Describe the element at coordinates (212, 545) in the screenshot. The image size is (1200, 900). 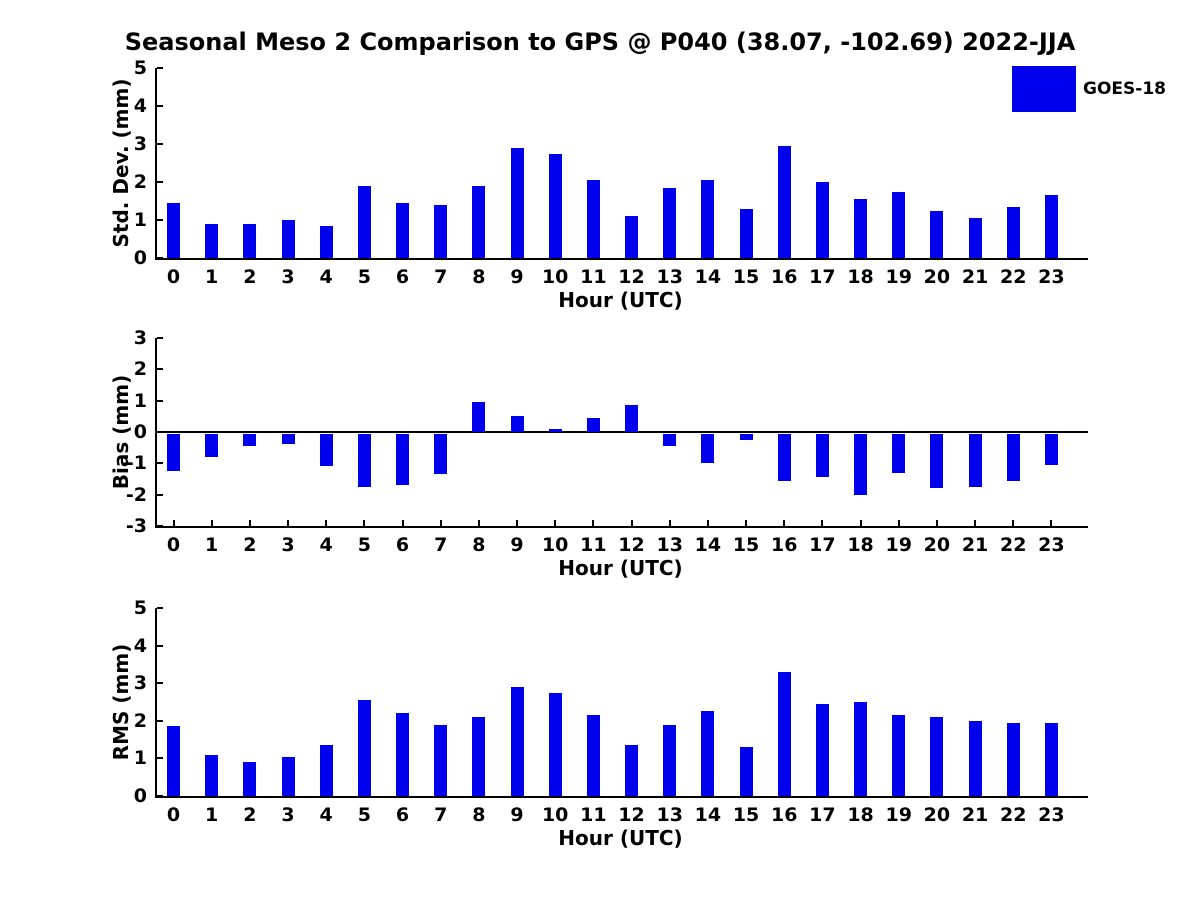
I see `x-tick-label: 1` at that location.